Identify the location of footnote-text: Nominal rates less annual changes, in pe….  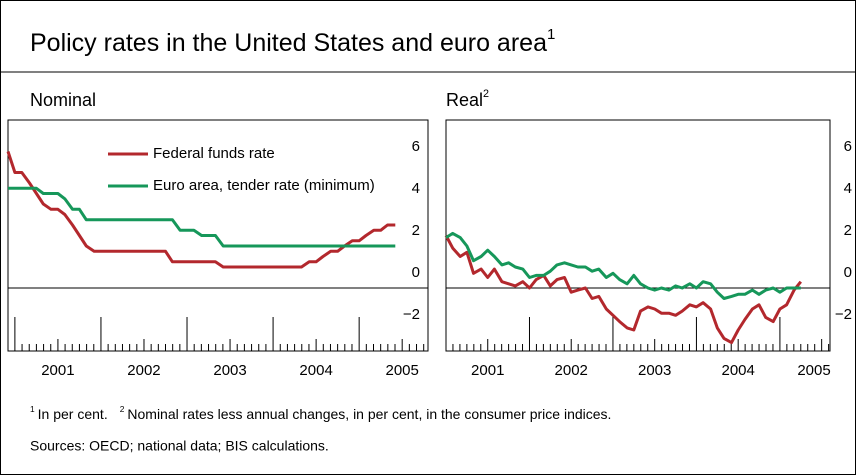
(369, 414).